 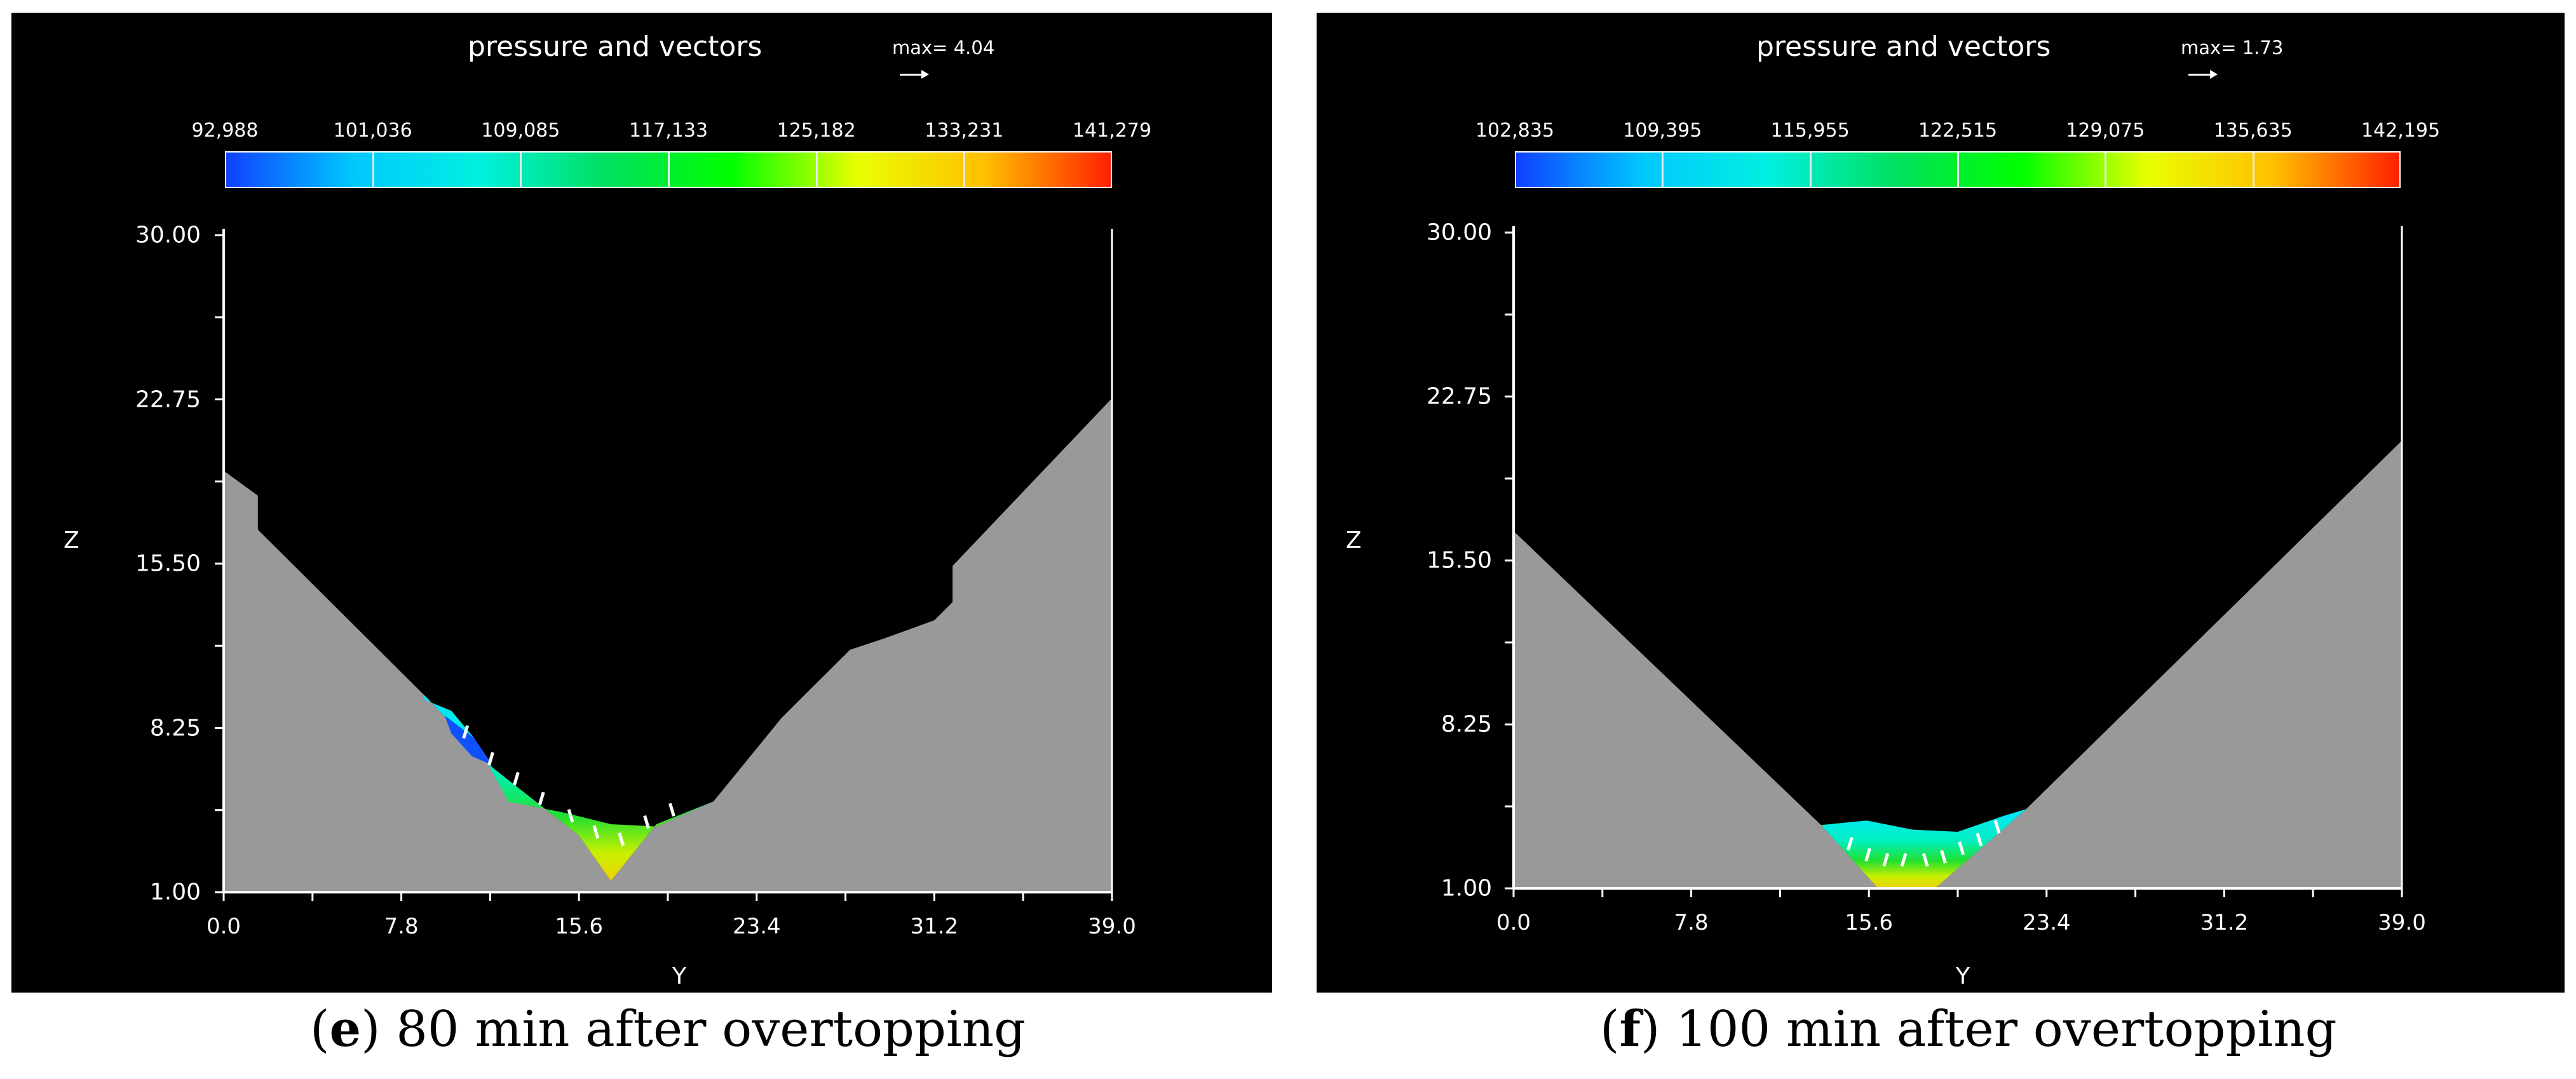 I want to click on colorbar-tick-label: 141,279, so click(x=1112, y=130).